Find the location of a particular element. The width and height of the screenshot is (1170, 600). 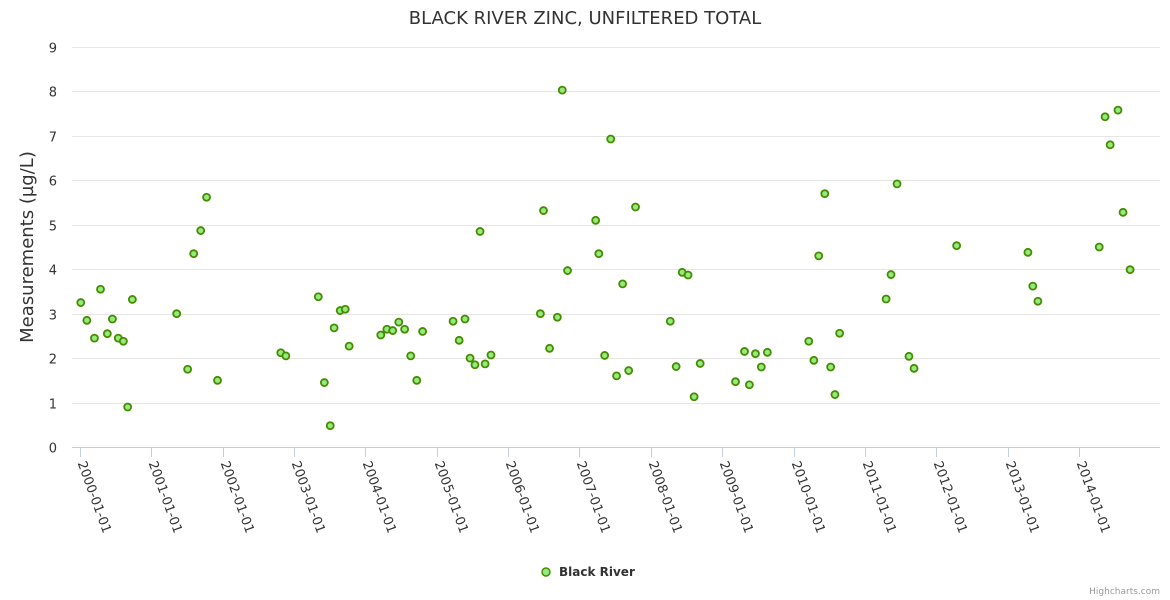

chart-title: BLACK RIVER ZINC, UNFILTERED TOTAL is located at coordinates (585, 18).